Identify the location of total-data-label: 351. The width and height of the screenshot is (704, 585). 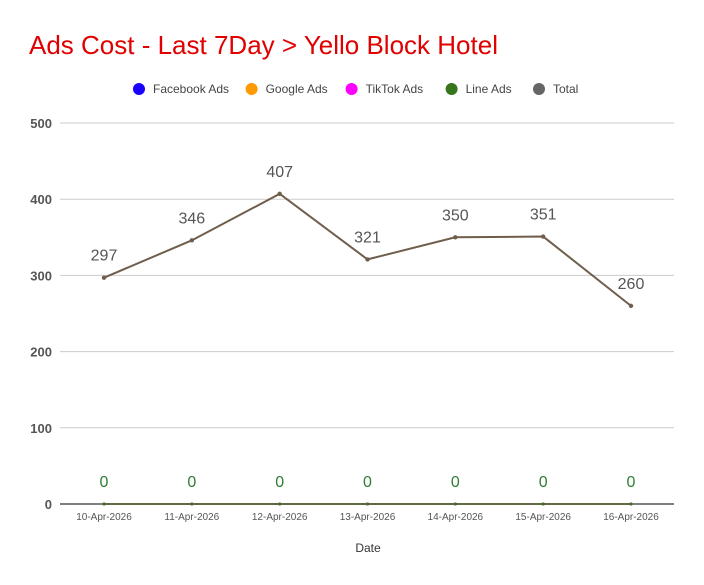
(543, 215).